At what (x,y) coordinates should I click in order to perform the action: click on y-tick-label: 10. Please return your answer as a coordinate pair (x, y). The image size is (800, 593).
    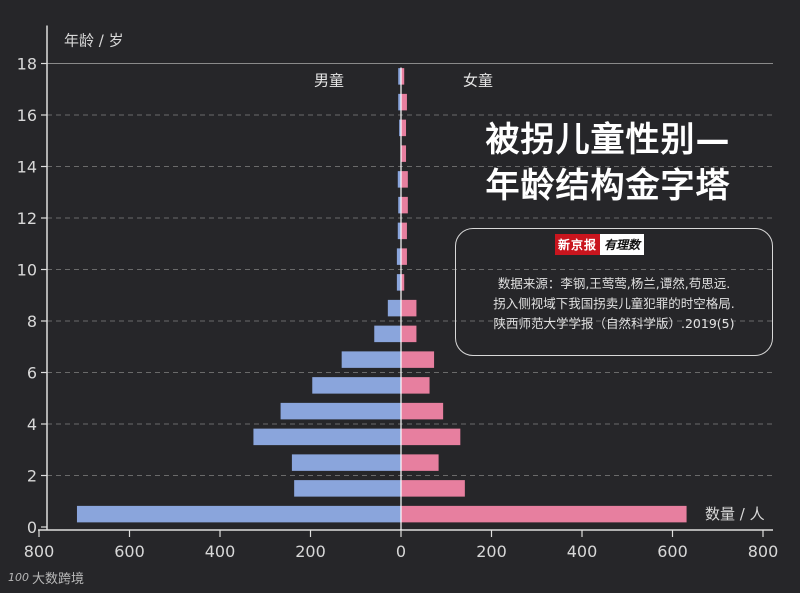
    Looking at the image, I should click on (27, 270).